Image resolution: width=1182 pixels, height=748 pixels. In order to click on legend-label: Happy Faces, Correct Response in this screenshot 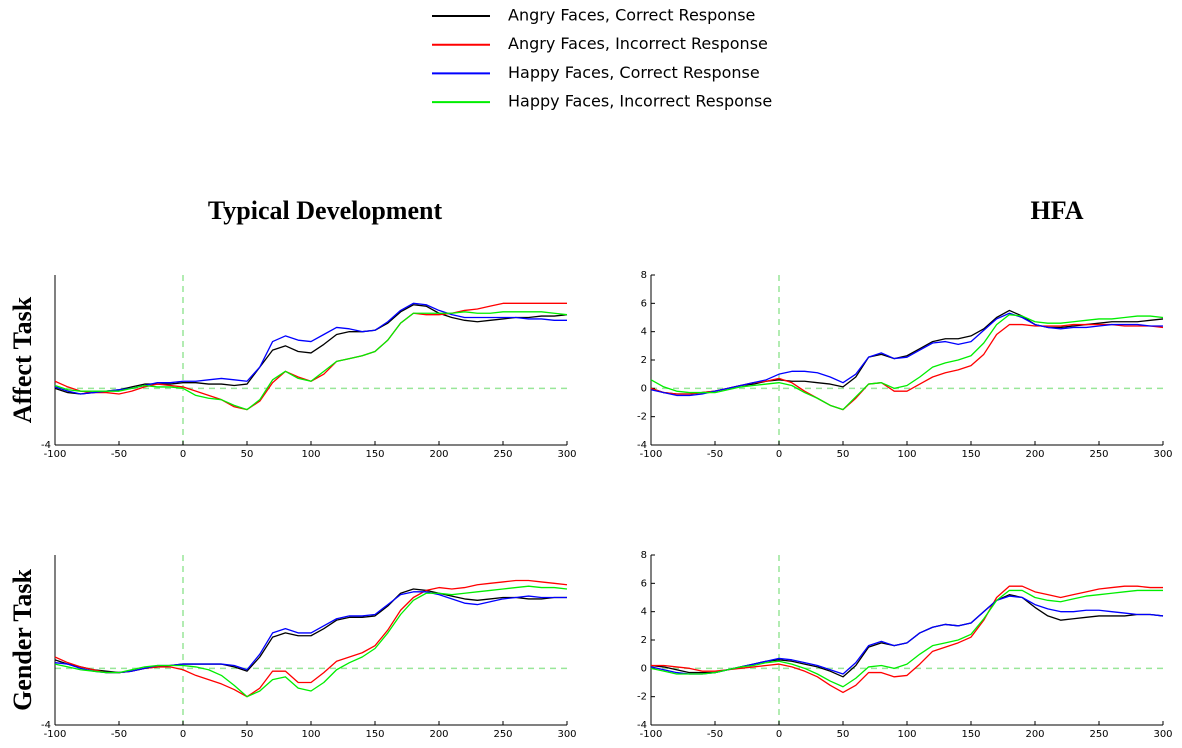, I will do `click(634, 72)`.